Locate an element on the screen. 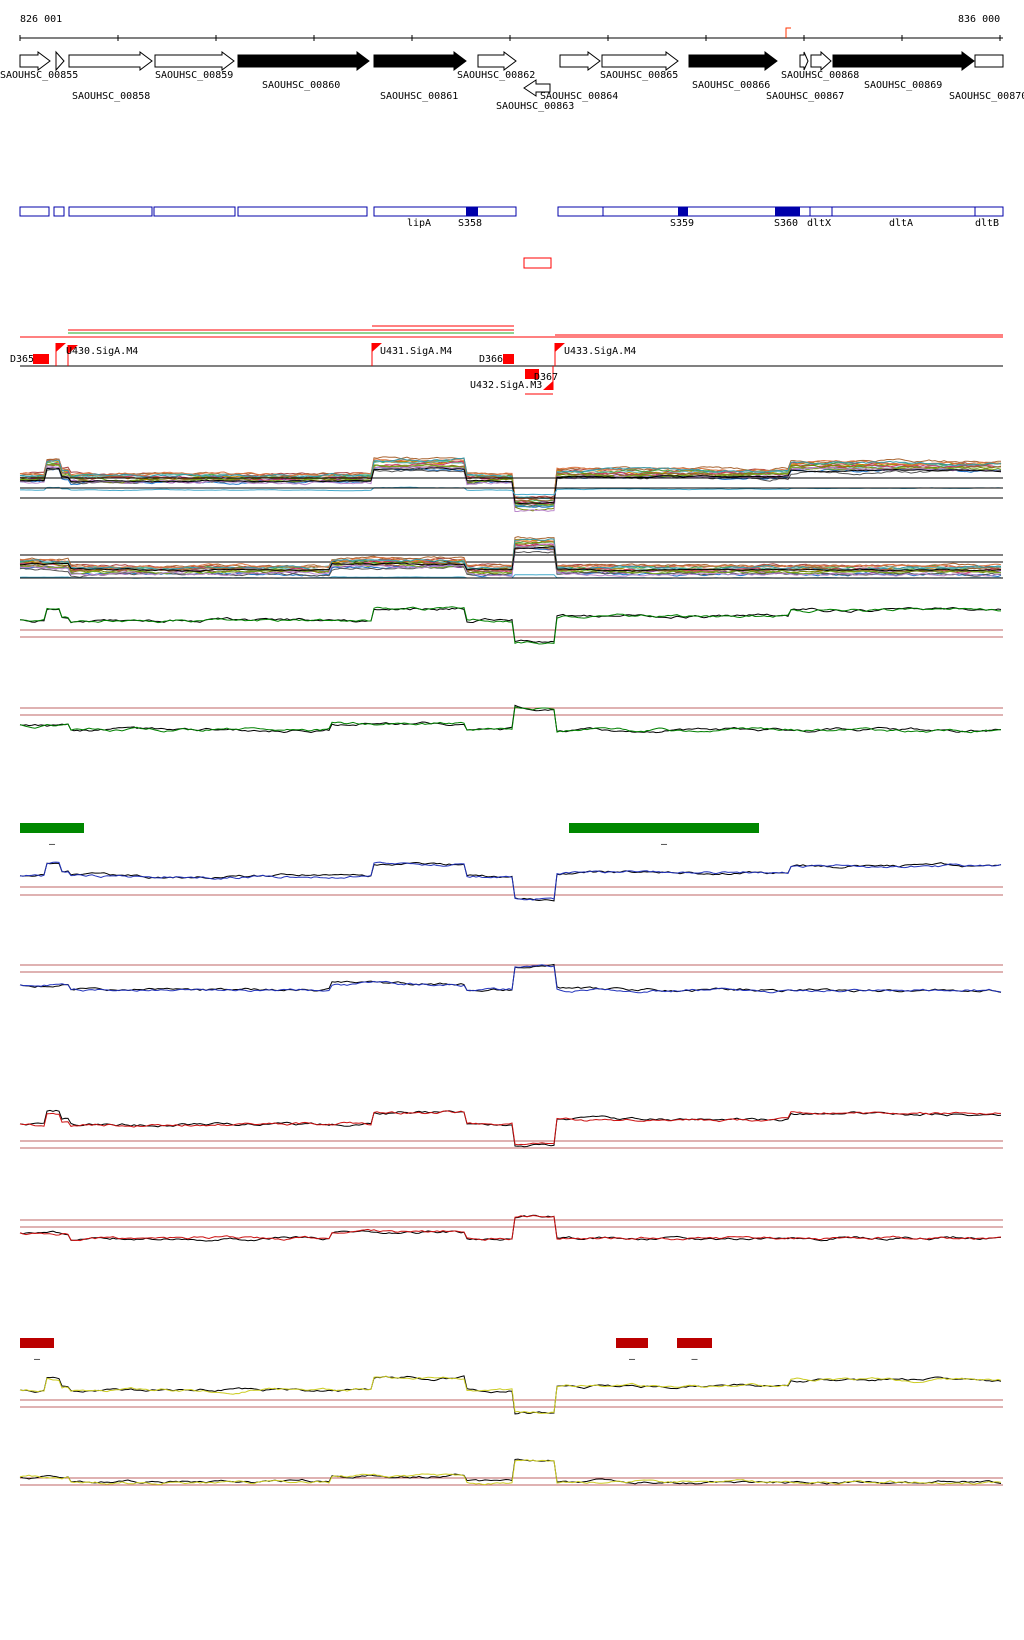  red-segment-blocks: – – – is located at coordinates (366, 1351).